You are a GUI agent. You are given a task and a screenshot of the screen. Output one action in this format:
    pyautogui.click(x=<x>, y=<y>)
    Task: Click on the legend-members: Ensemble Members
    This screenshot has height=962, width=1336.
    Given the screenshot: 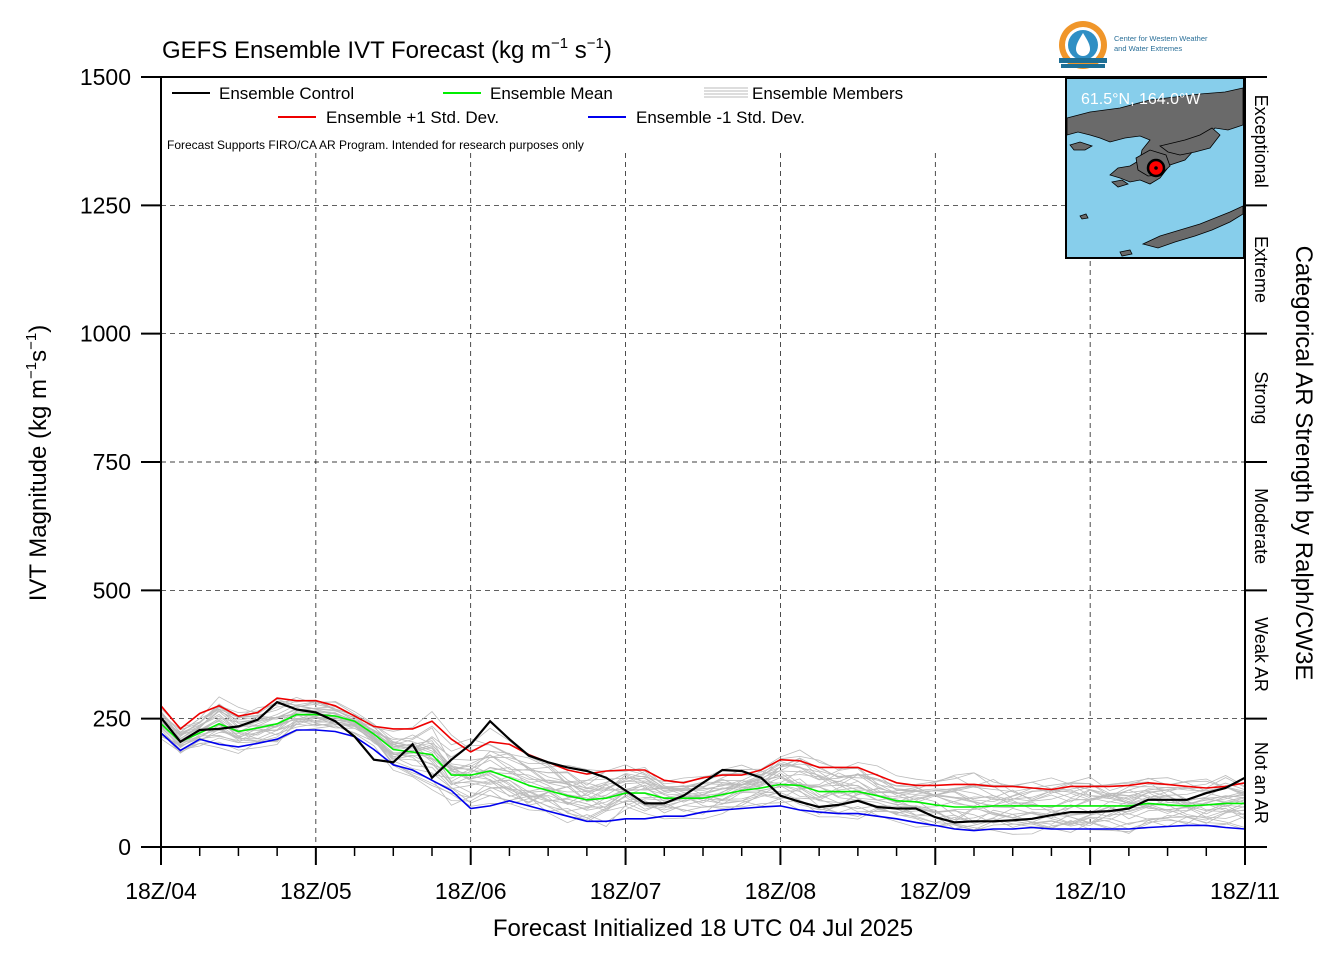 What is the action you would take?
    pyautogui.click(x=827, y=93)
    